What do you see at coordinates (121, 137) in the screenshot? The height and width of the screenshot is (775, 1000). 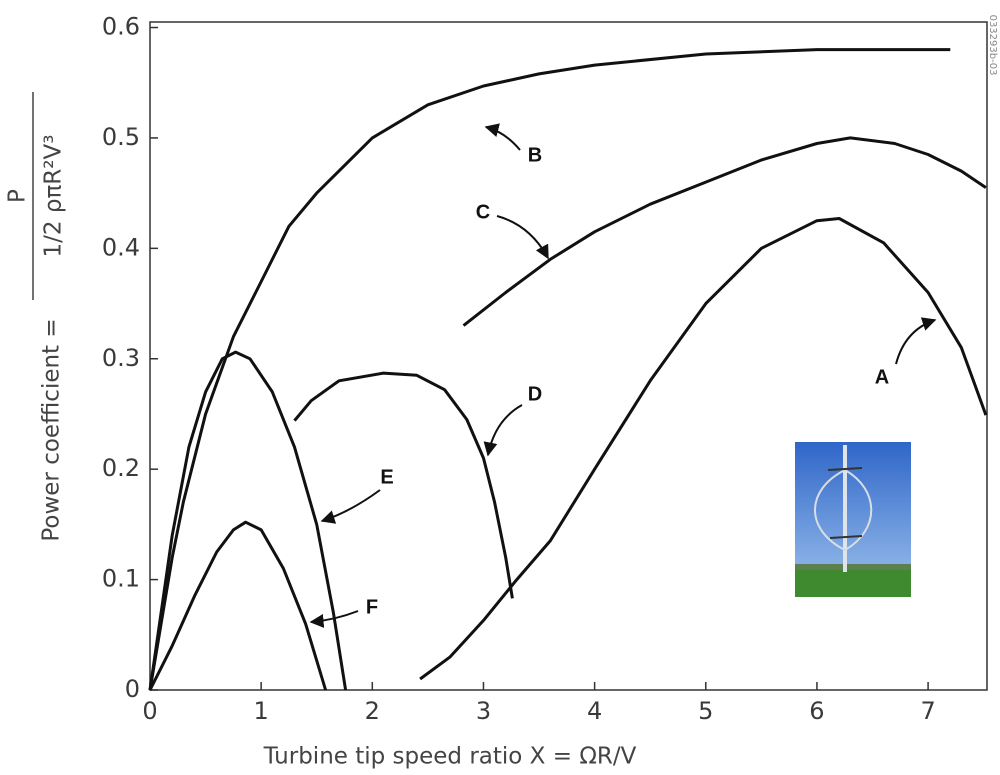 I see `y-tick-label: 0.5` at bounding box center [121, 137].